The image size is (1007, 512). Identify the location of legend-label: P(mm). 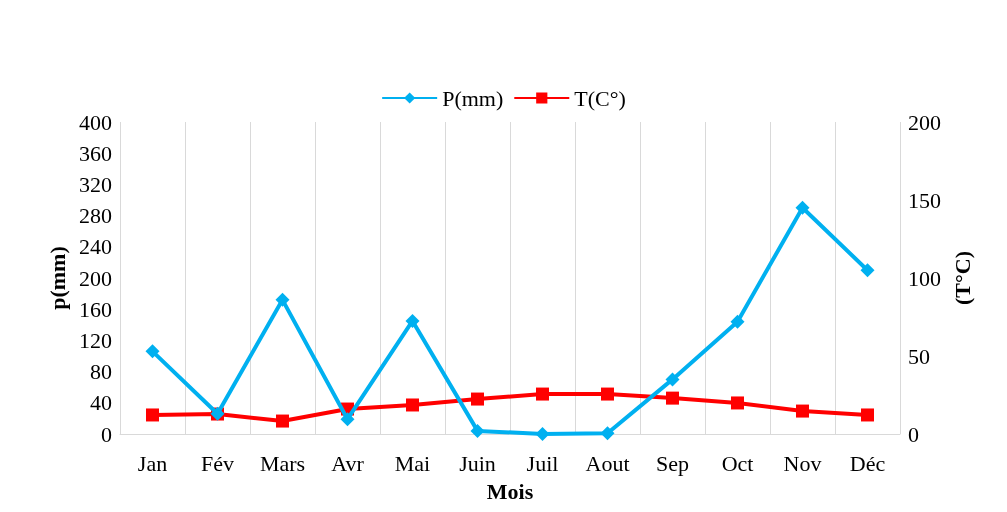
(473, 98).